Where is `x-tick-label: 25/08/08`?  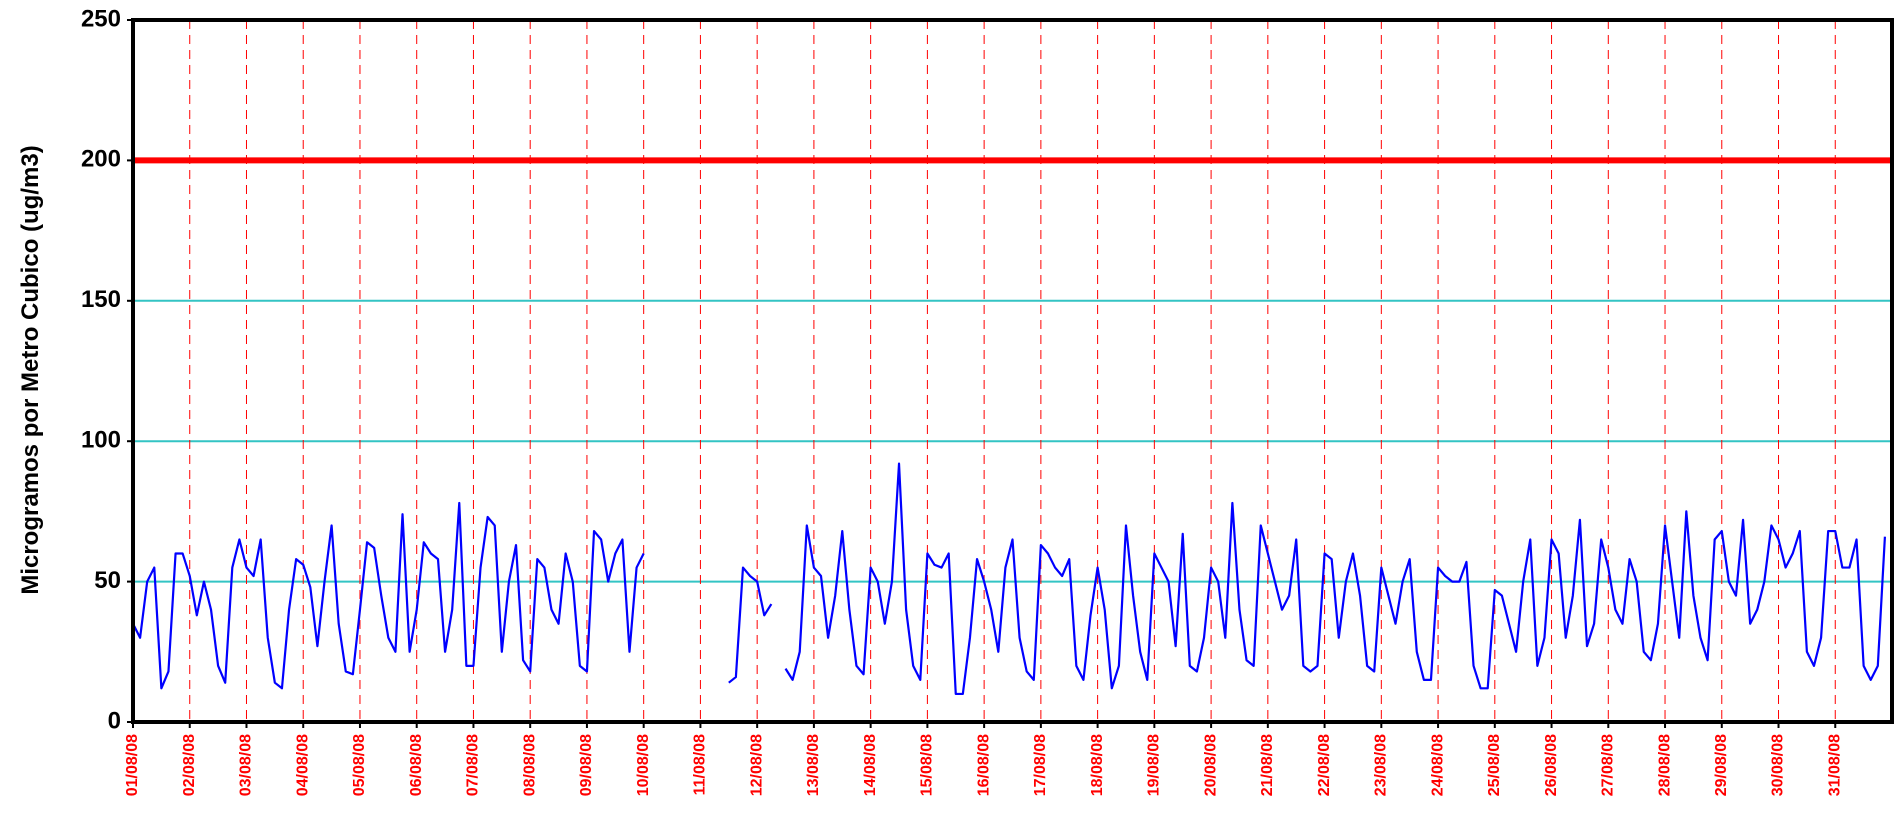
x-tick-label: 25/08/08 is located at coordinates (1494, 765).